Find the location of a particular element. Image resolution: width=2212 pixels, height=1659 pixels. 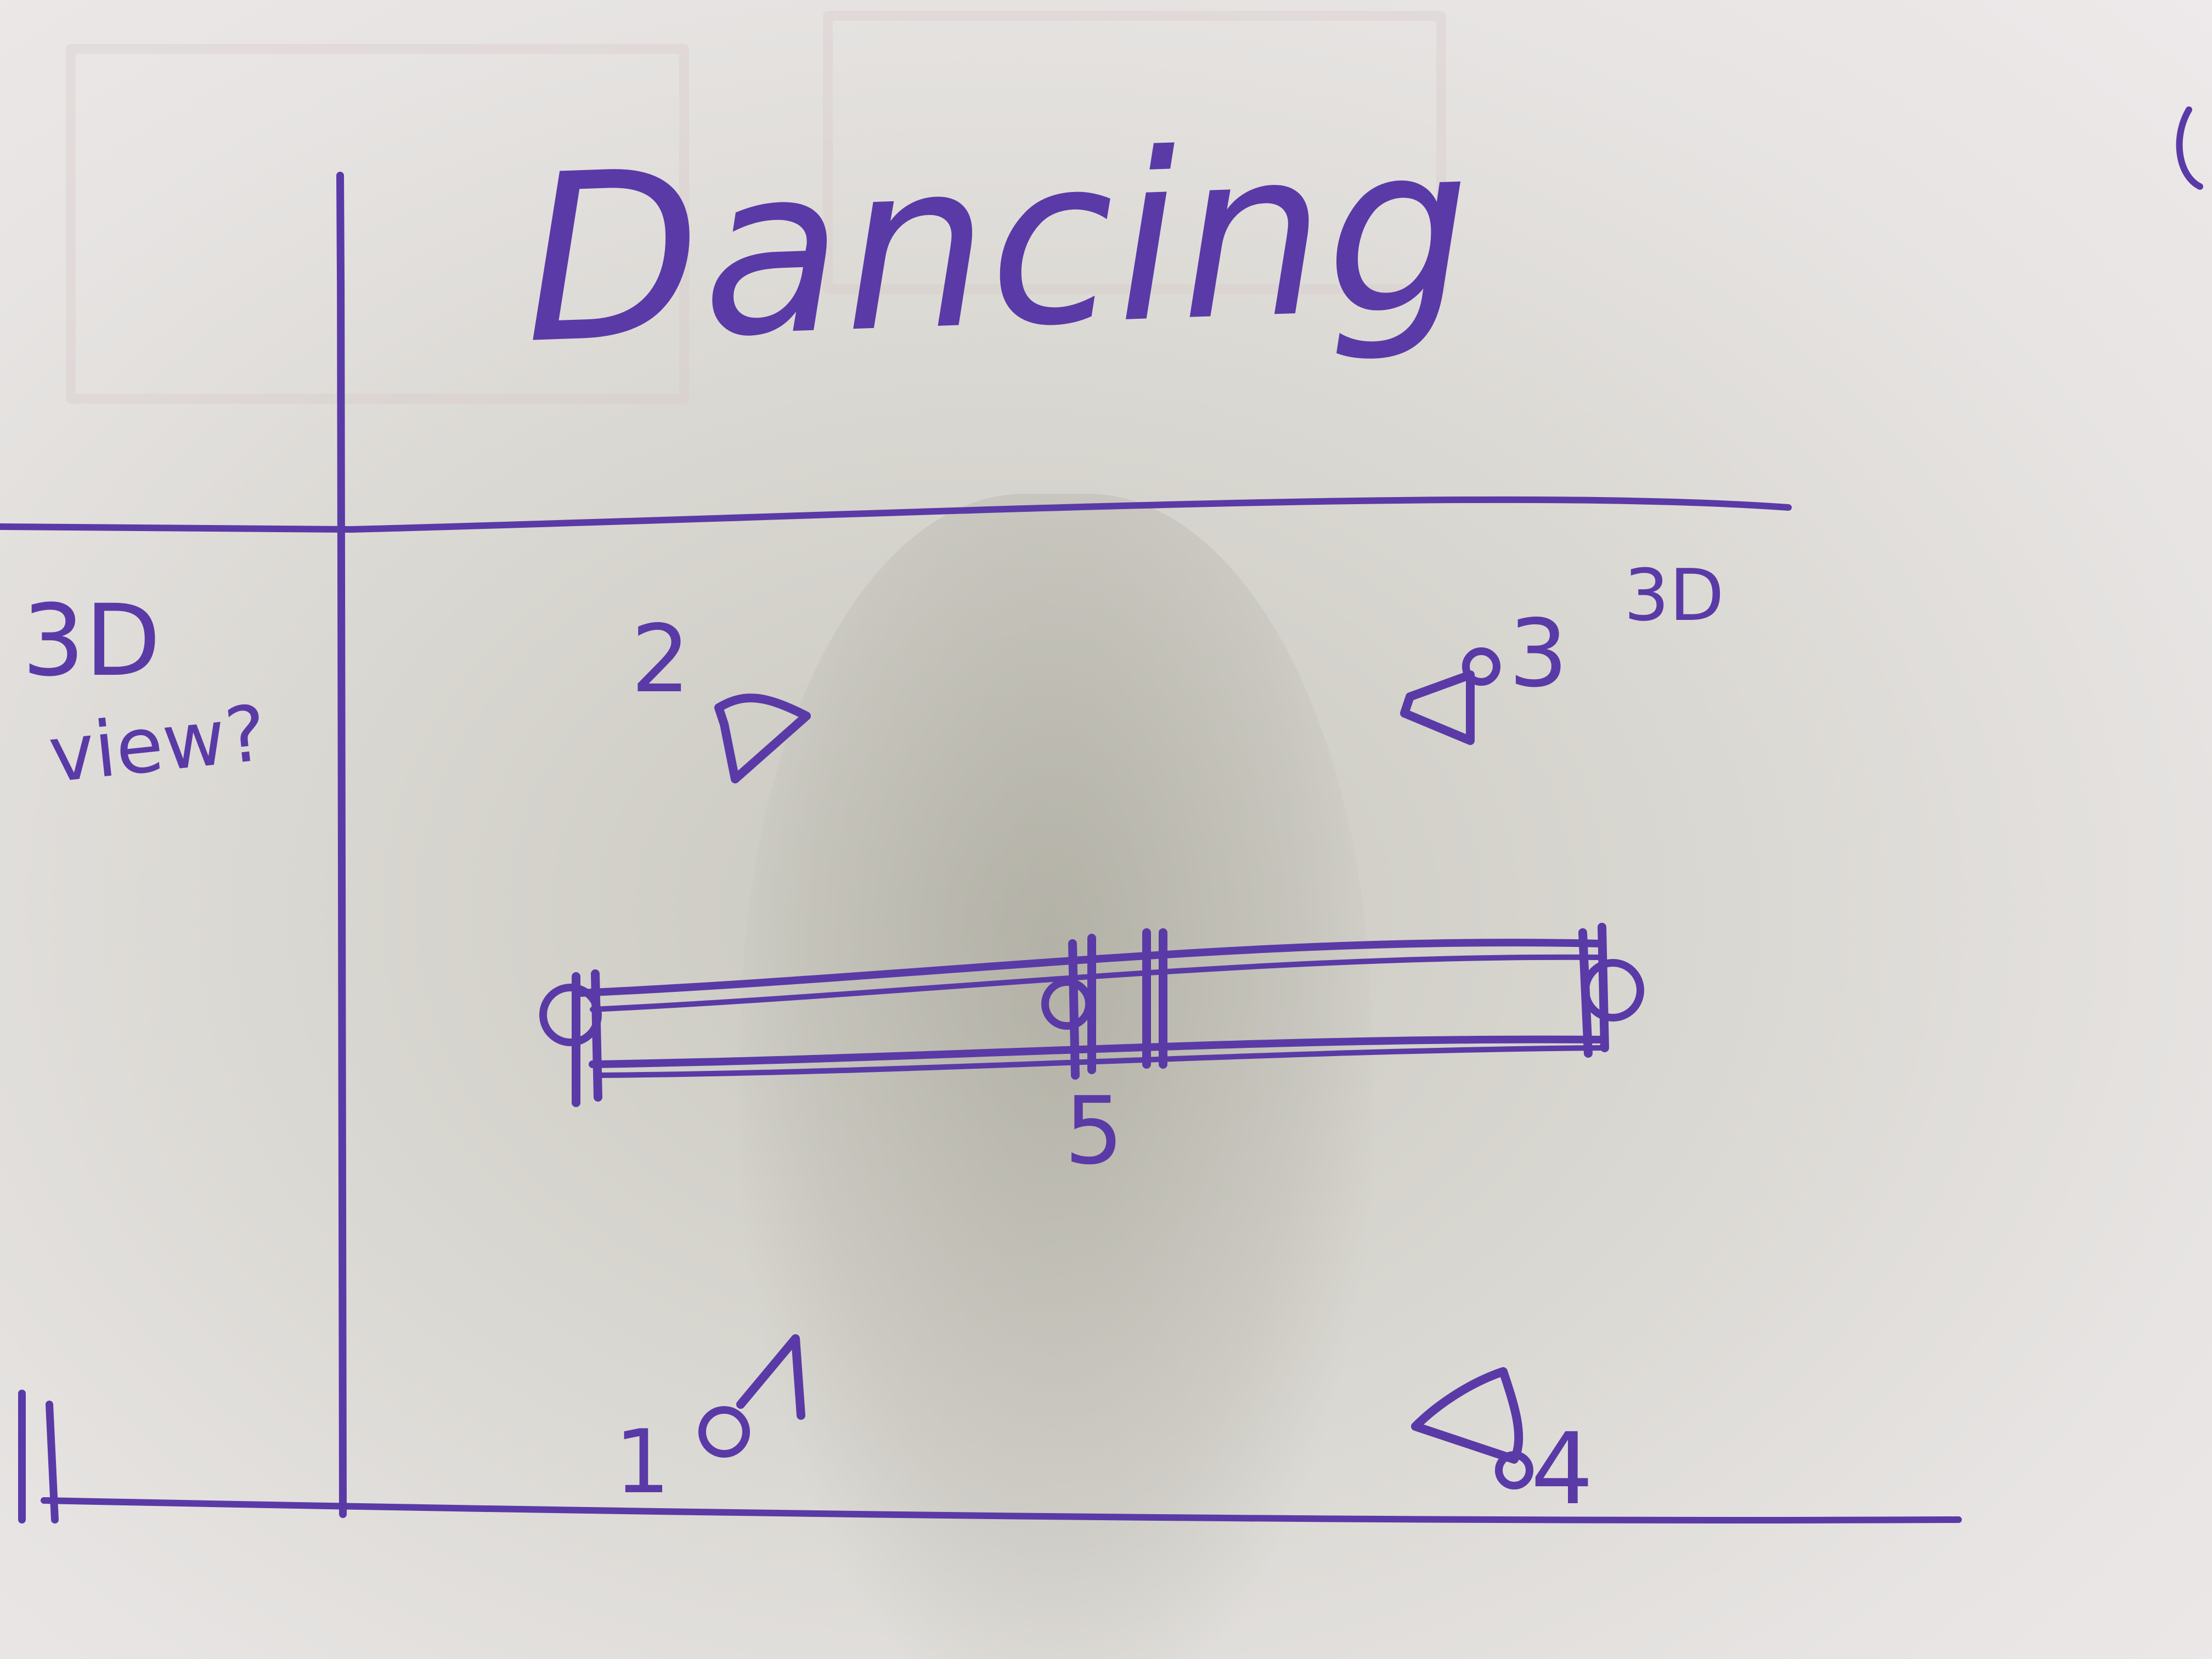

bottom-line is located at coordinates (1002, 1510).